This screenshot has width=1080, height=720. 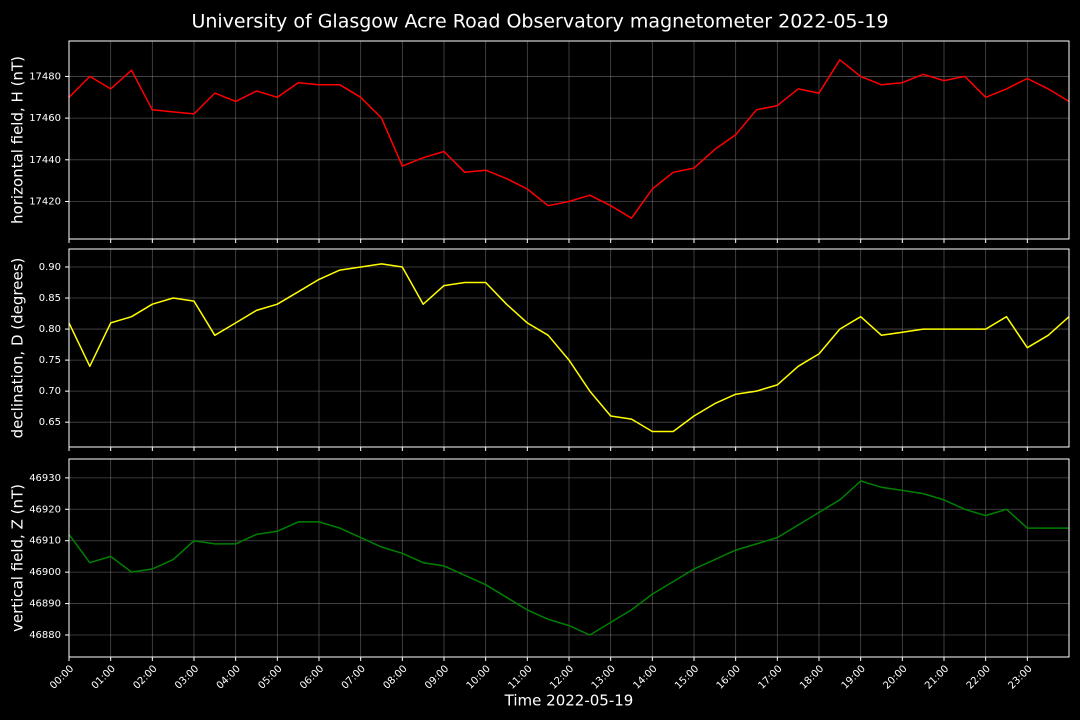 I want to click on x-tick-label: 03:00, so click(x=187, y=677).